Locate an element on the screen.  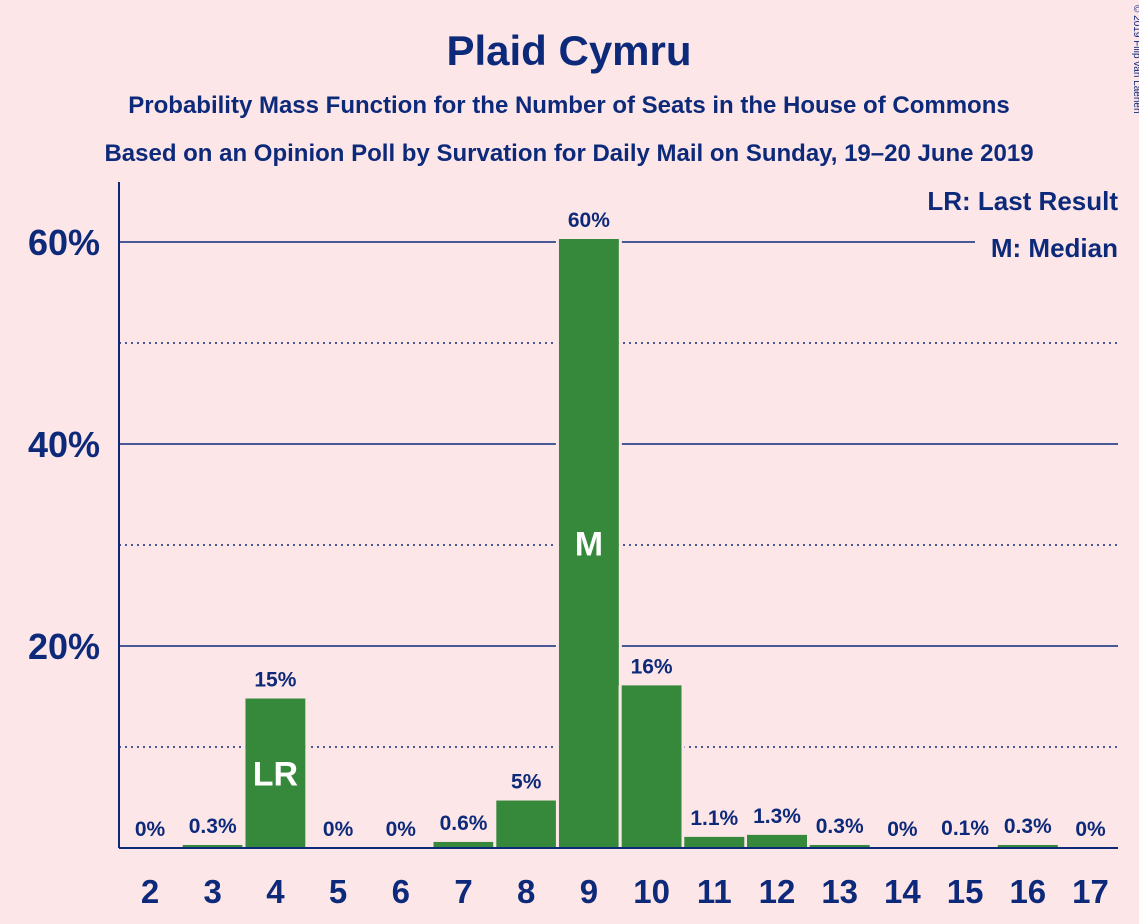
value-label-2: 0% is located at coordinates (150, 829).